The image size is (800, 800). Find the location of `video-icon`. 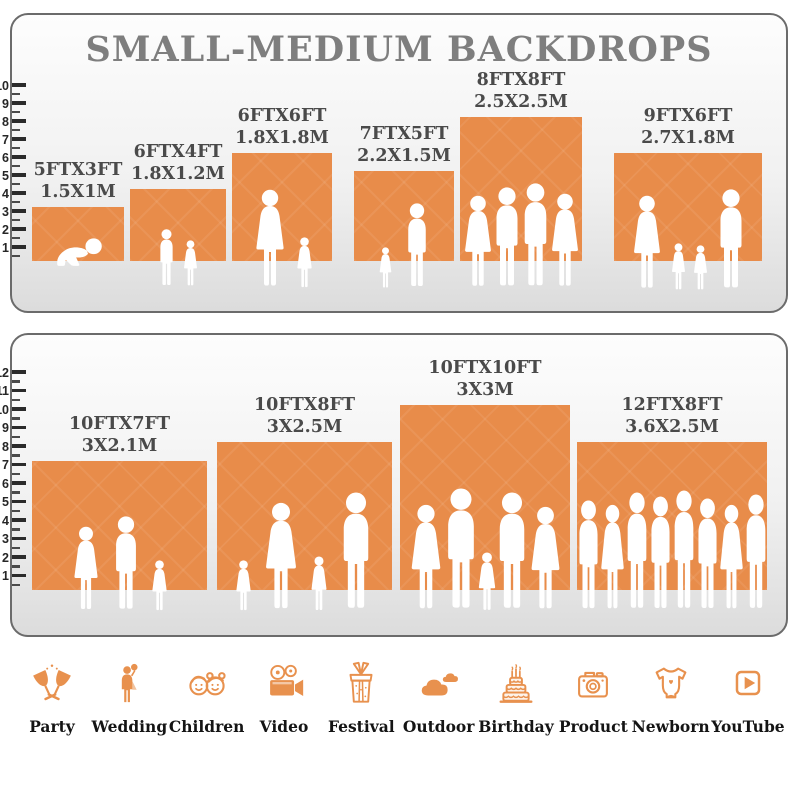

video-icon is located at coordinates (284, 683).